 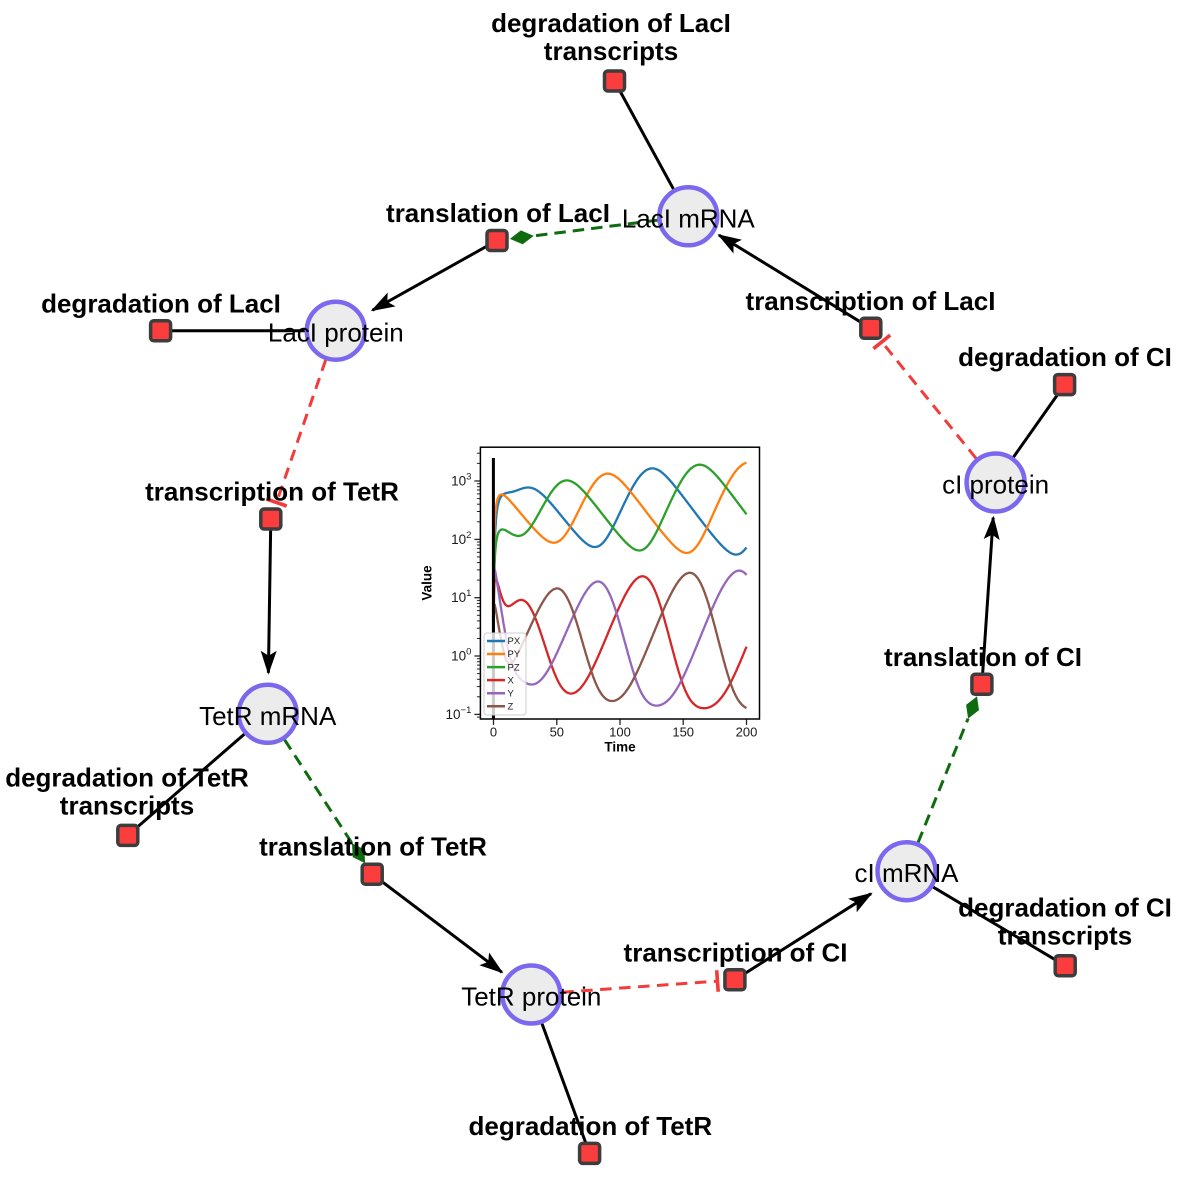 What do you see at coordinates (620, 747) in the screenshot?
I see `svg-text: Time` at bounding box center [620, 747].